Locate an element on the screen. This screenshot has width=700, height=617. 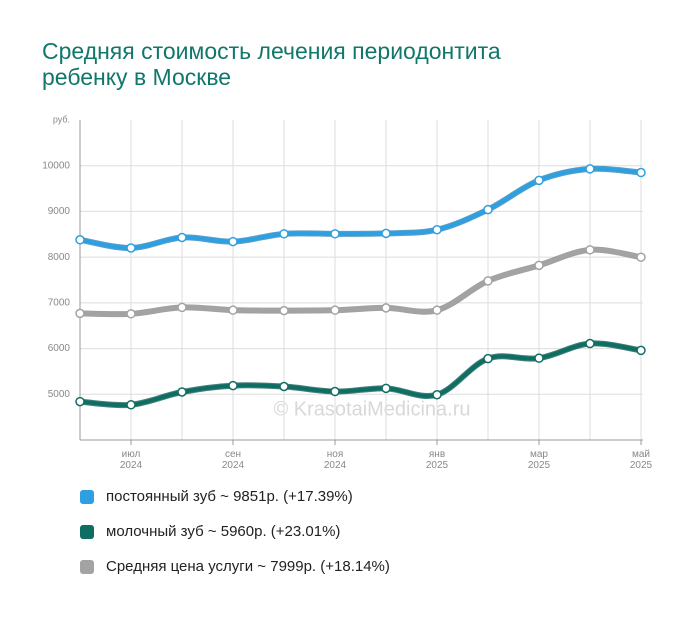
y-tick-label: 10000 is located at coordinates (56, 165).